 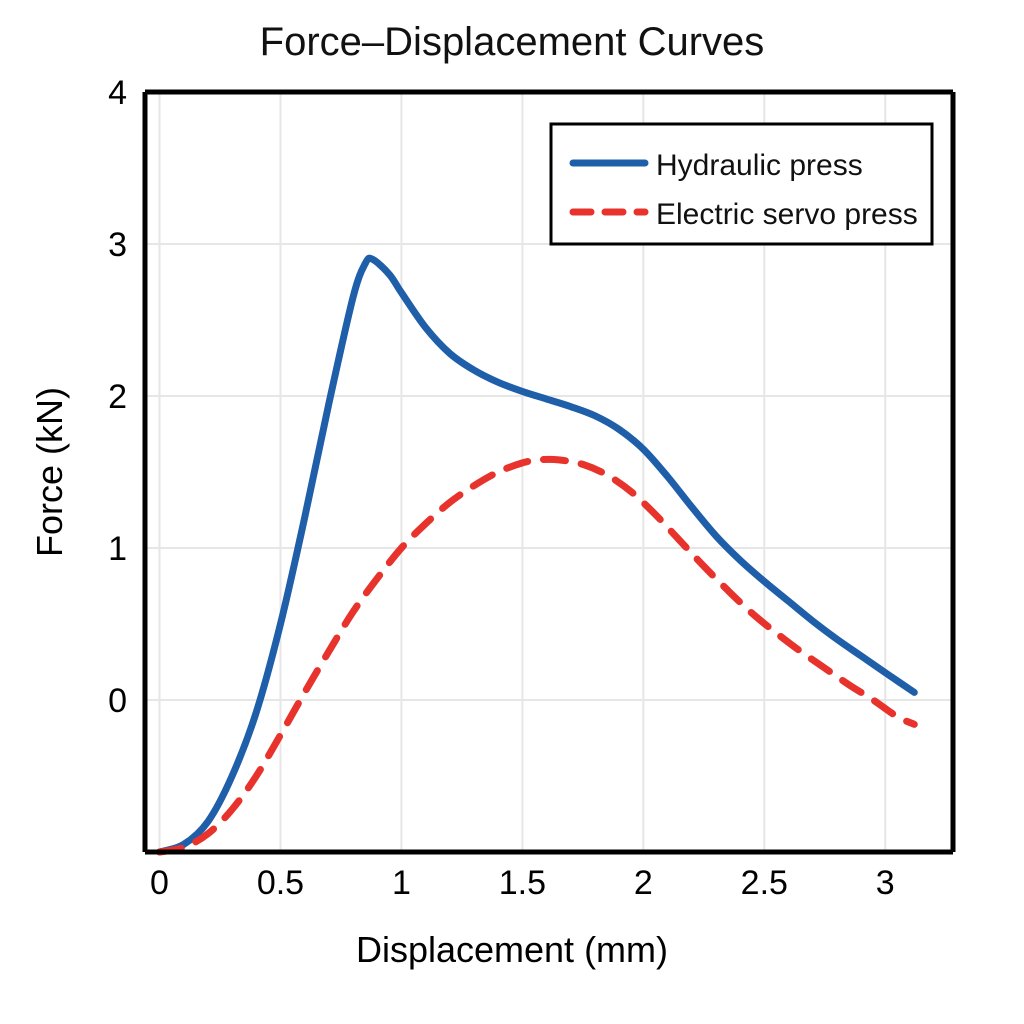 I want to click on y-axis-title: Force (kN), so click(x=49, y=472).